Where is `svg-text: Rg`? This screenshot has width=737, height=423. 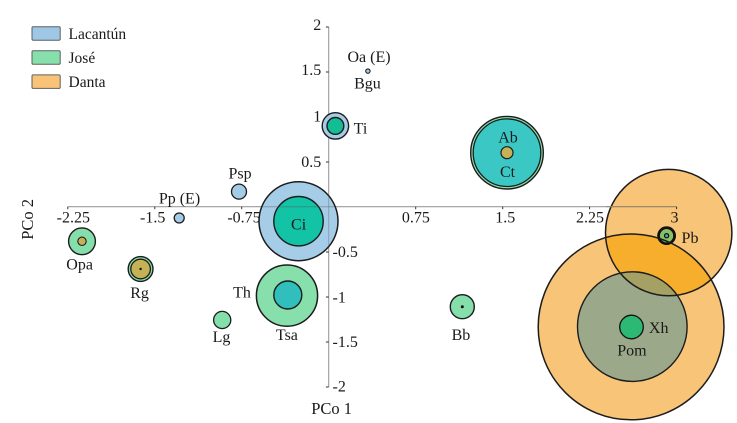
svg-text: Rg is located at coordinates (139, 293).